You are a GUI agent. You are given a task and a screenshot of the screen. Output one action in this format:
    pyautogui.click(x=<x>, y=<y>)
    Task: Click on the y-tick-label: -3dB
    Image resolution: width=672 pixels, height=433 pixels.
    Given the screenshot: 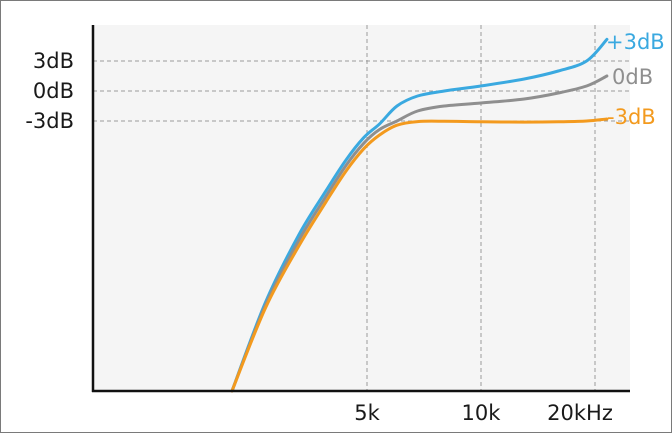 What is the action you would take?
    pyautogui.click(x=49, y=121)
    